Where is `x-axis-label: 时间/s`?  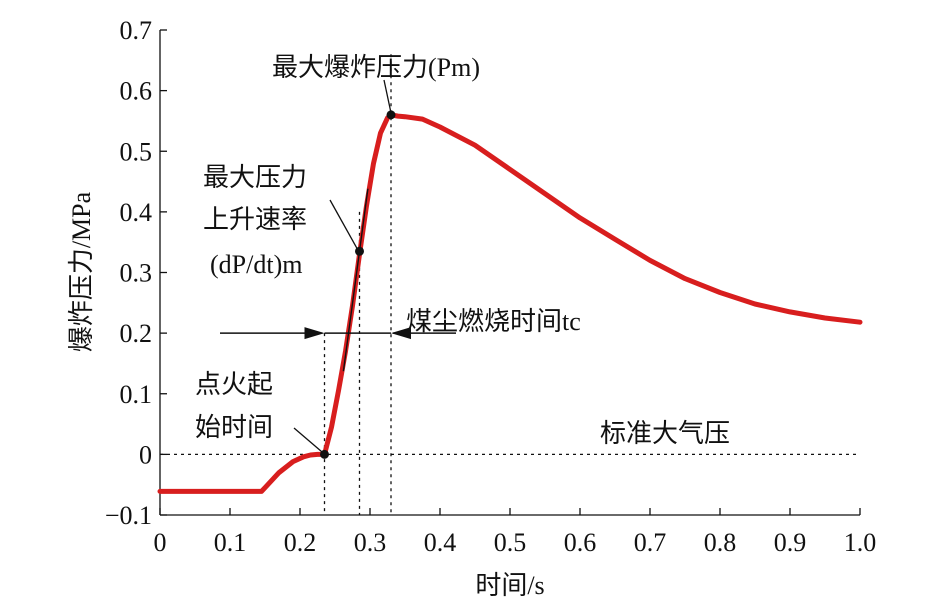 x-axis-label: 时间/s is located at coordinates (509, 585).